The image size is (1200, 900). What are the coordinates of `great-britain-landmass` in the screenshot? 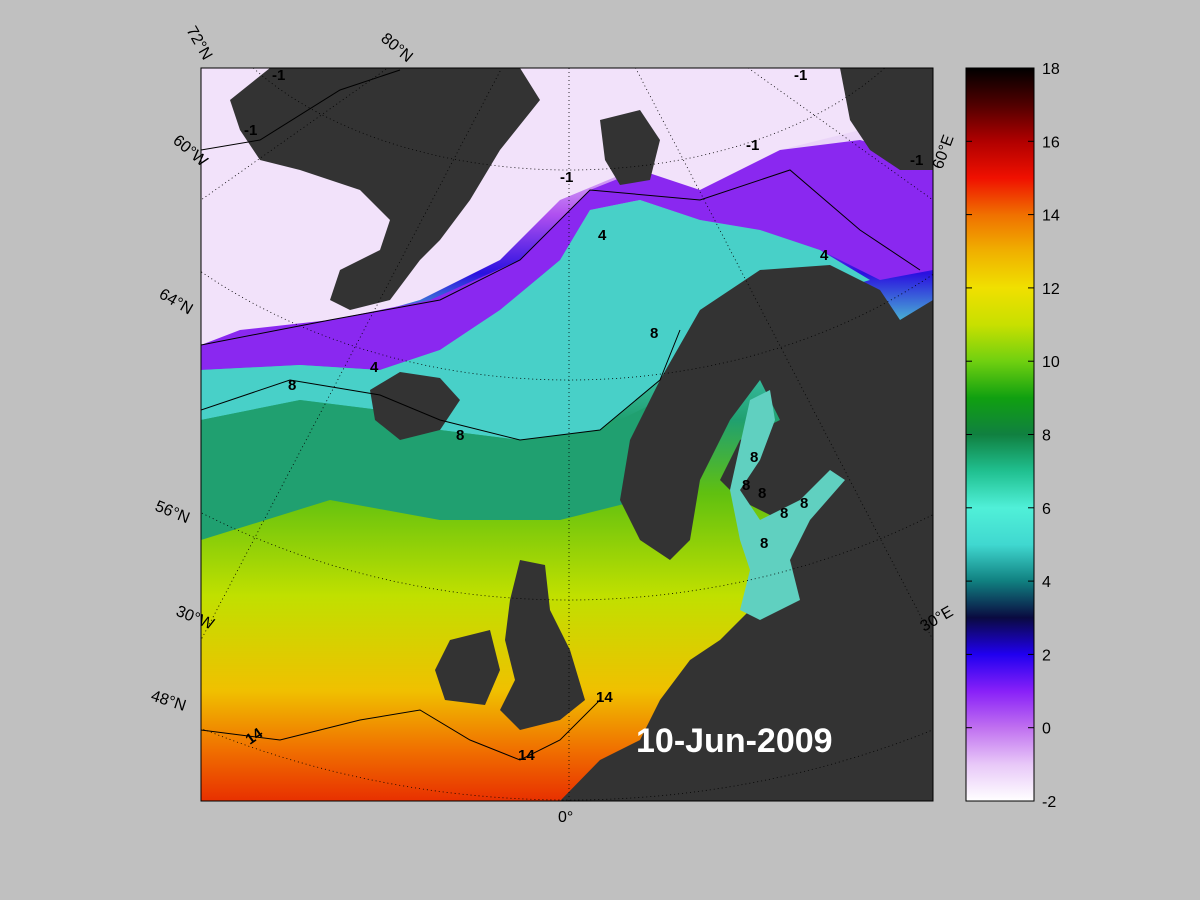 It's located at (542, 645).